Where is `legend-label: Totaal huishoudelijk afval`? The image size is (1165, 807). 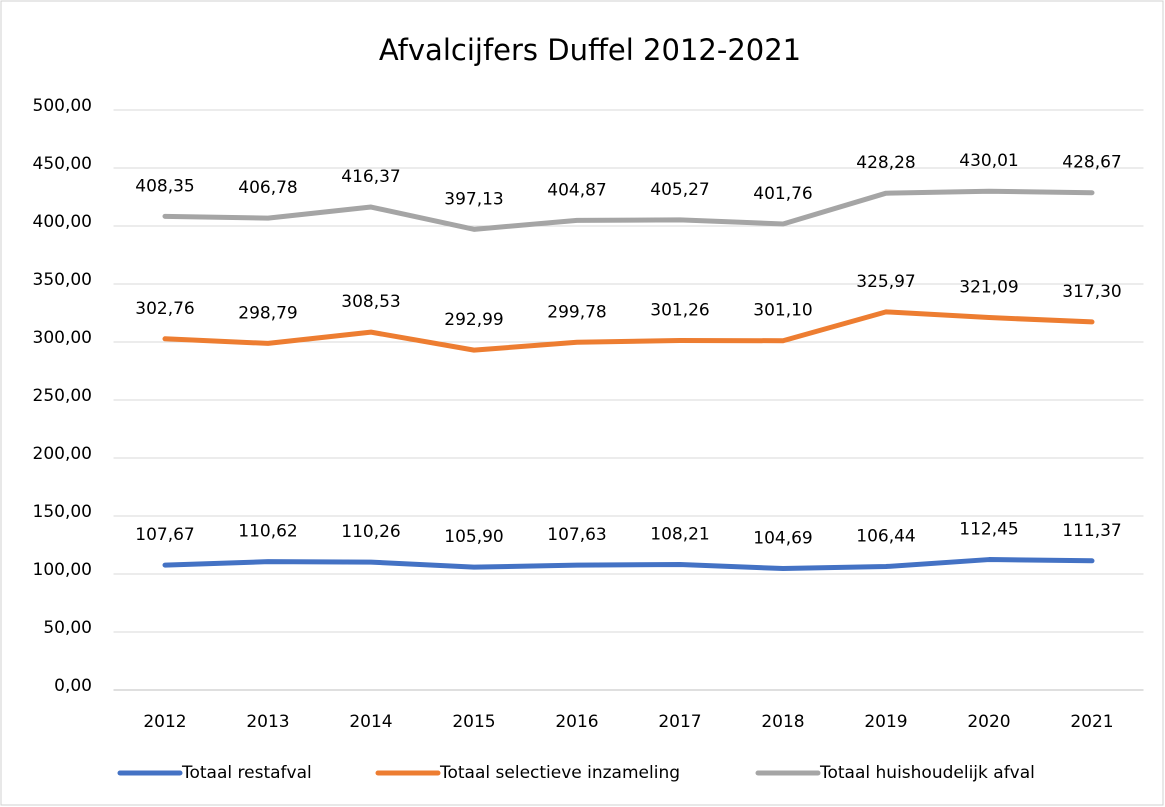
legend-label: Totaal huishoudelijk afval is located at coordinates (927, 773).